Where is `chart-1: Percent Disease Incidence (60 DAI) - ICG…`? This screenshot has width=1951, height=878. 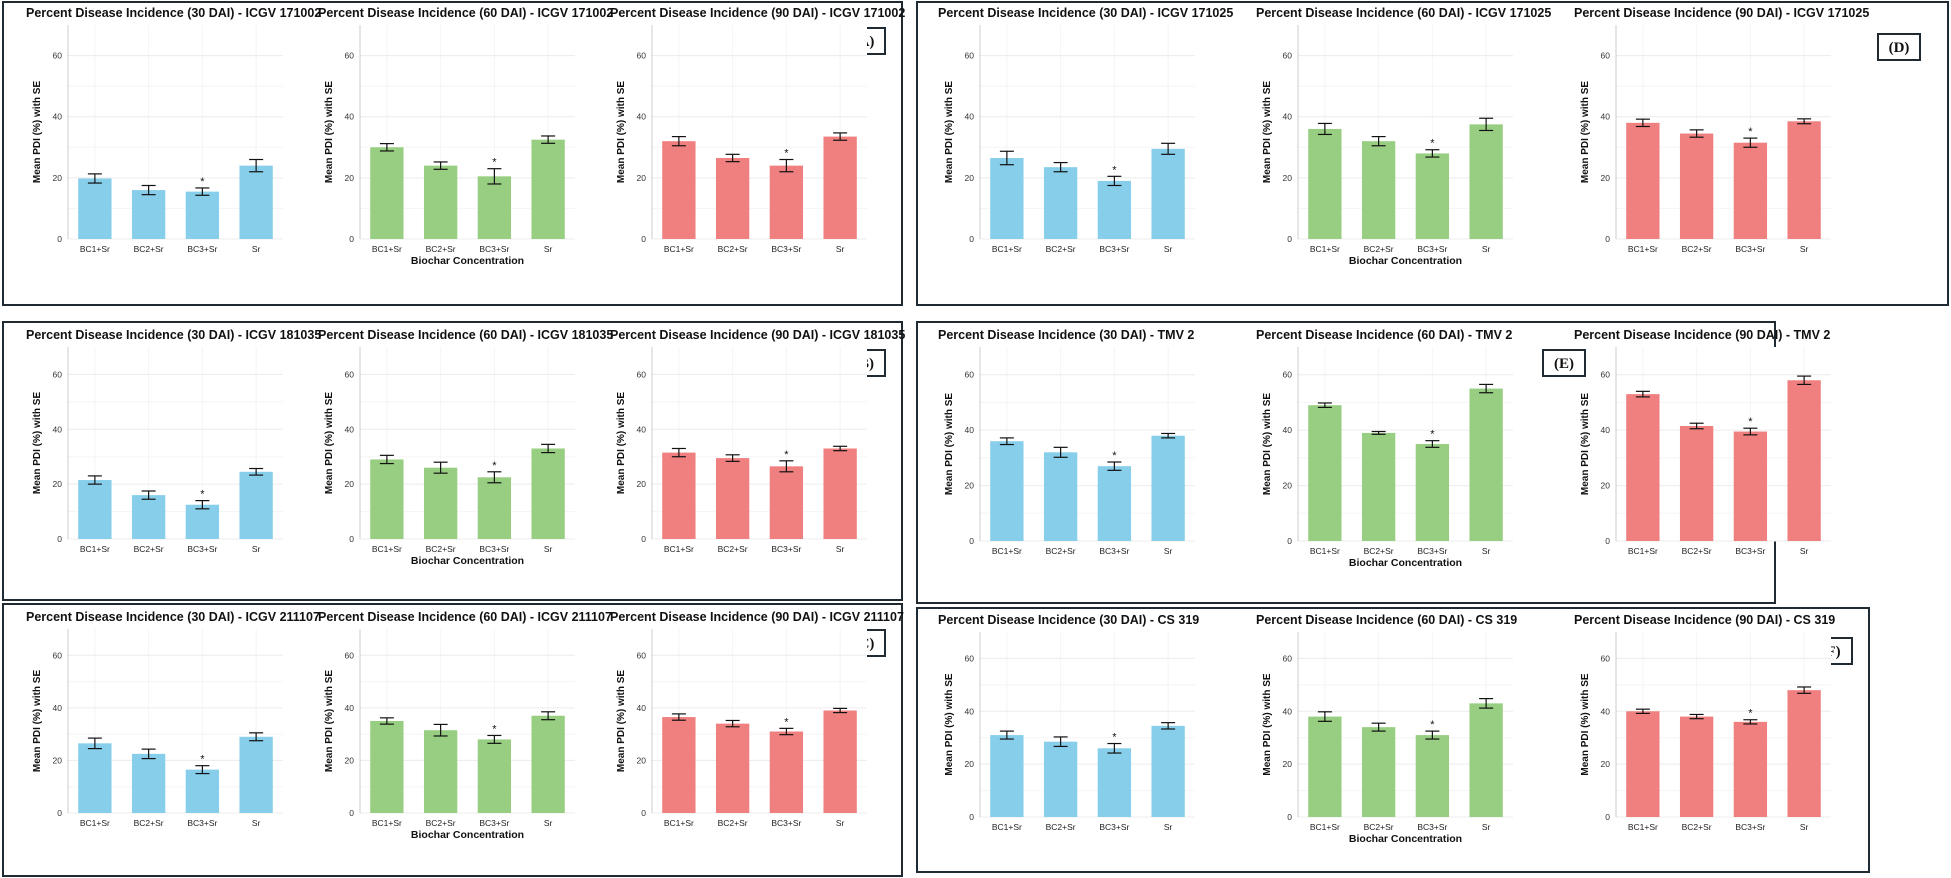
chart-1: Percent Disease Incidence (60 DAI) - ICG… is located at coordinates (465, 130).